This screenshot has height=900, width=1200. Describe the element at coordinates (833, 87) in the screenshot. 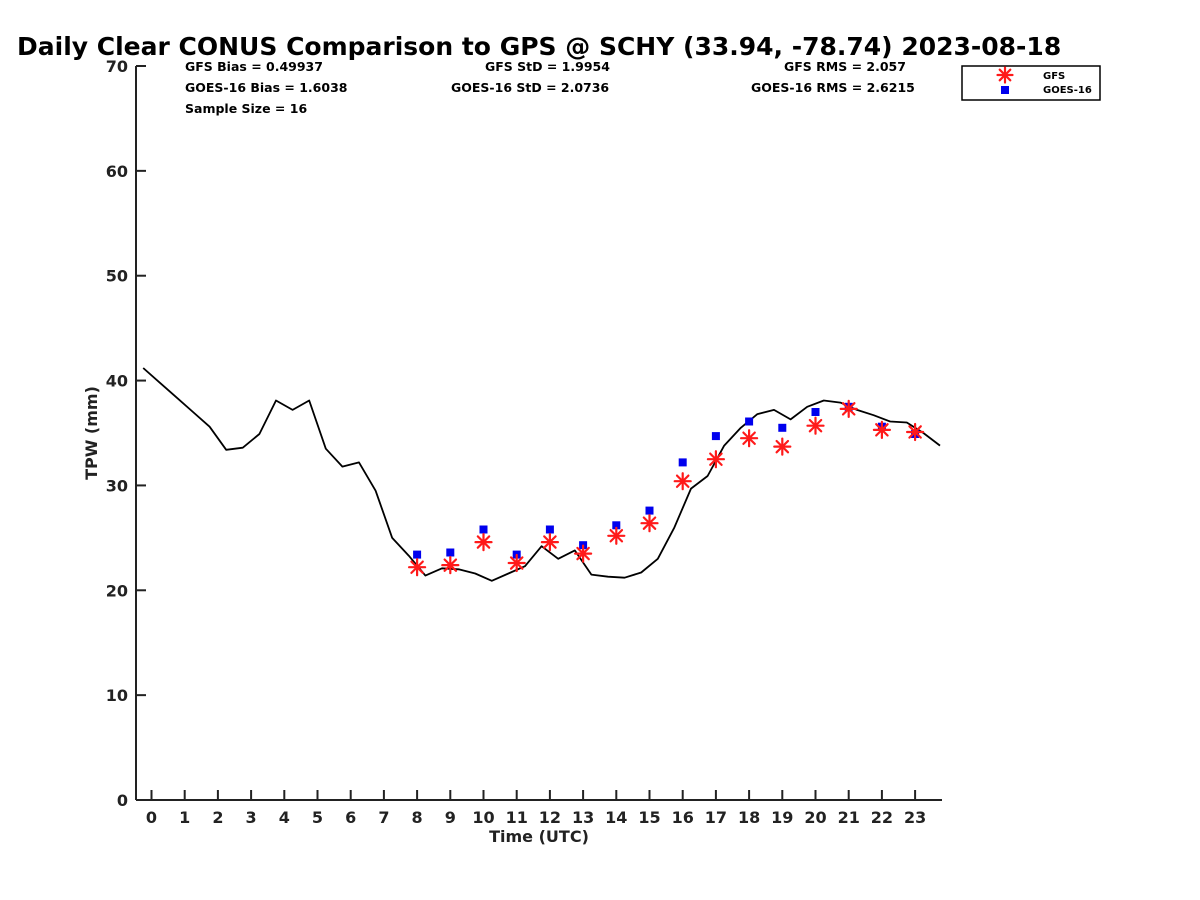

I see `goes-rms-text: GOES-16 RMS = 2.6215` at that location.